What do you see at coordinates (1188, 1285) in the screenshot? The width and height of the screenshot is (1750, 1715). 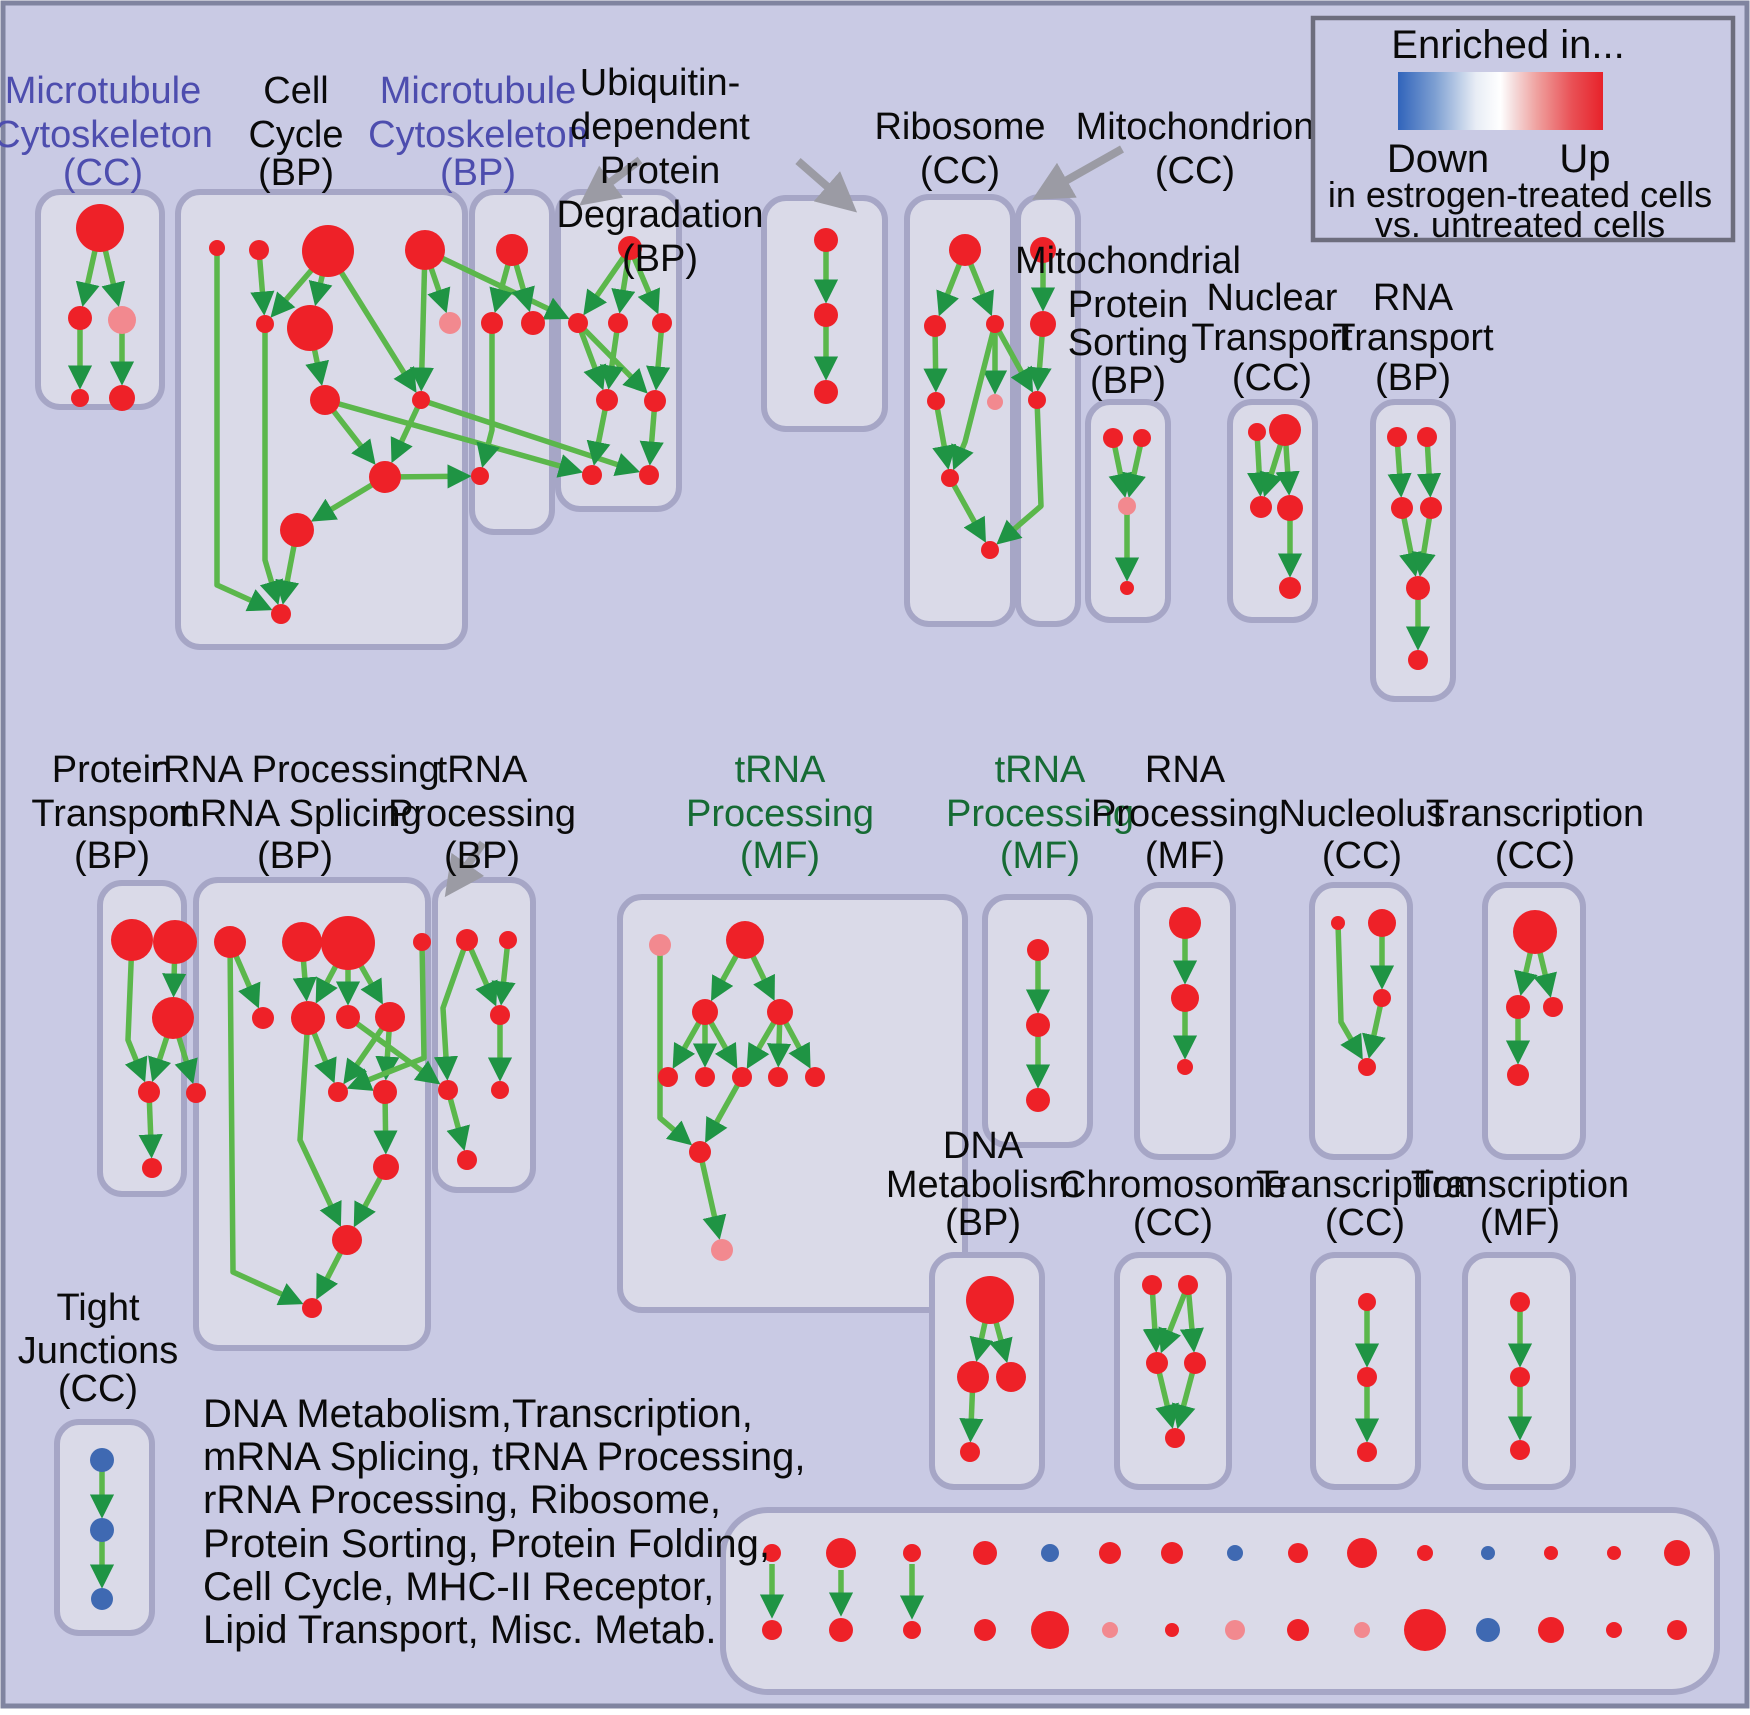 I see `go-term-node-ch2` at bounding box center [1188, 1285].